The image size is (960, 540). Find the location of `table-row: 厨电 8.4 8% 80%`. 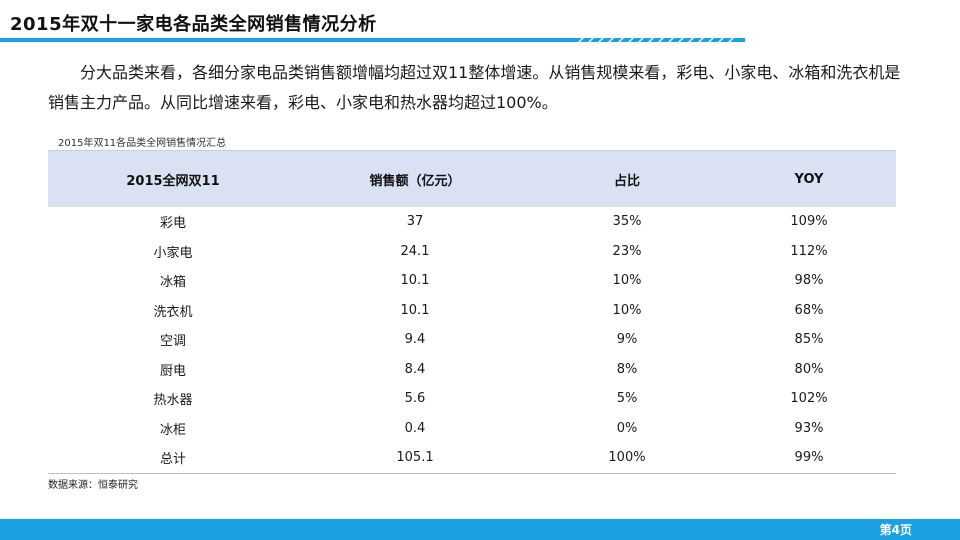

table-row: 厨电 8.4 8% 80% is located at coordinates (472, 370).